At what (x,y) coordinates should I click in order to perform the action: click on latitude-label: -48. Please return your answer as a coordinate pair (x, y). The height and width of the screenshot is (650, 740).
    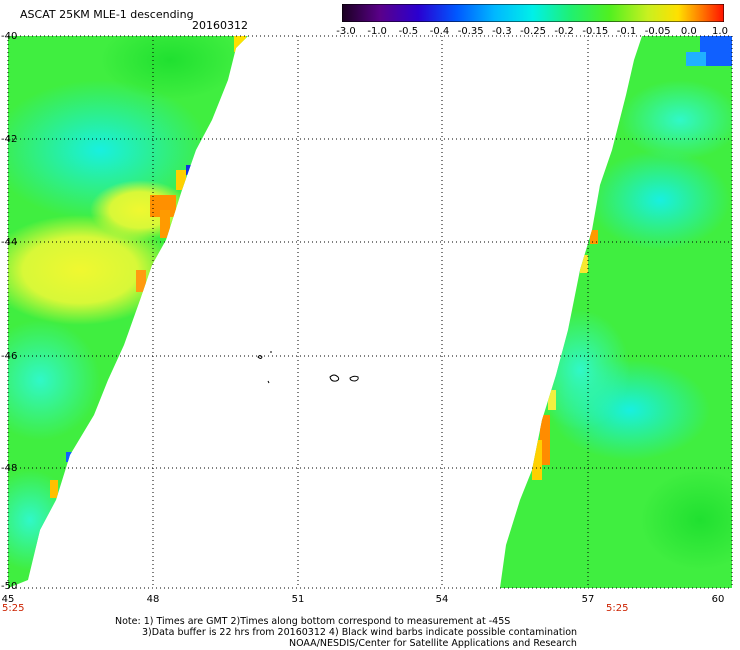
    Looking at the image, I should click on (9, 468).